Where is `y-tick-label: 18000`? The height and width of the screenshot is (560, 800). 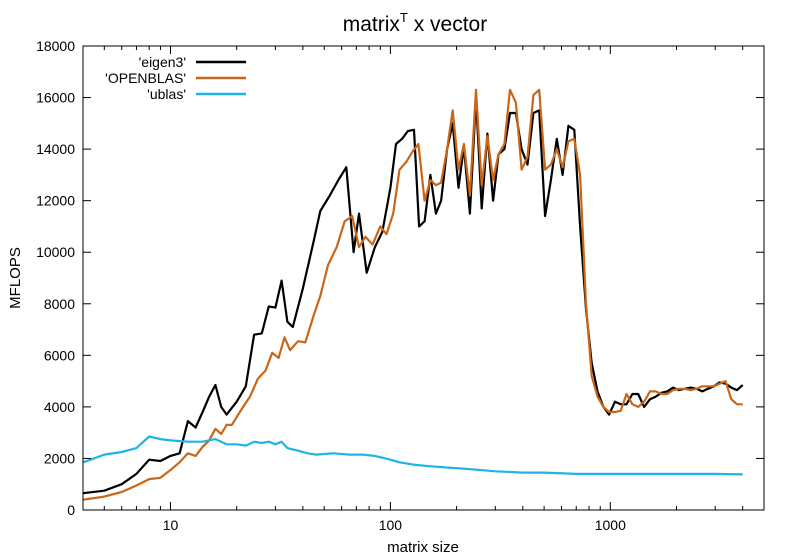 y-tick-label: 18000 is located at coordinates (55, 46).